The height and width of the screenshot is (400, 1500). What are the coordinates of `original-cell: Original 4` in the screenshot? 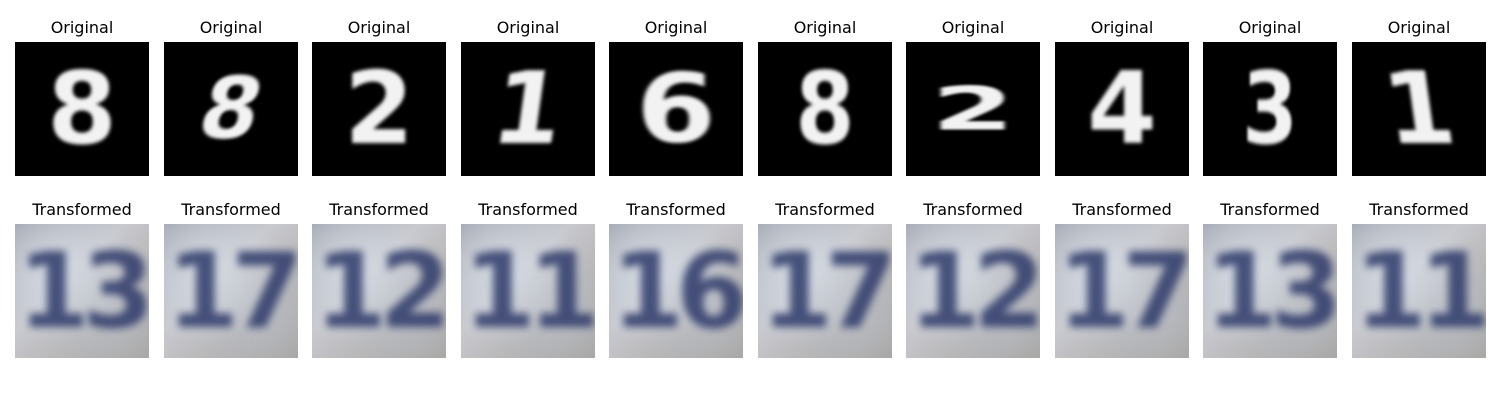 It's located at (1122, 96).